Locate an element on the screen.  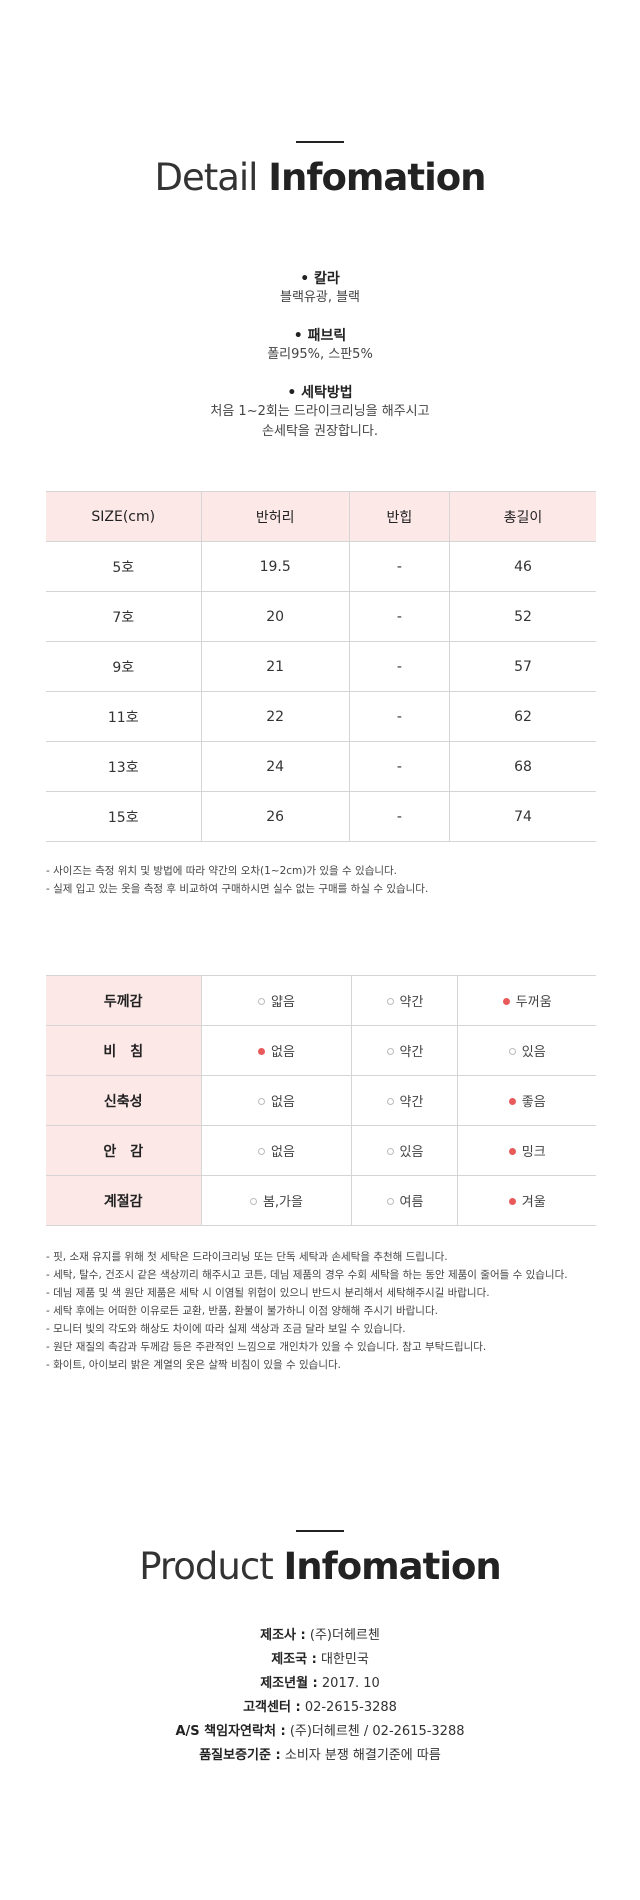
feel-row-season: 계절감 봄,가을 여름 겨울 is located at coordinates (321, 1200).